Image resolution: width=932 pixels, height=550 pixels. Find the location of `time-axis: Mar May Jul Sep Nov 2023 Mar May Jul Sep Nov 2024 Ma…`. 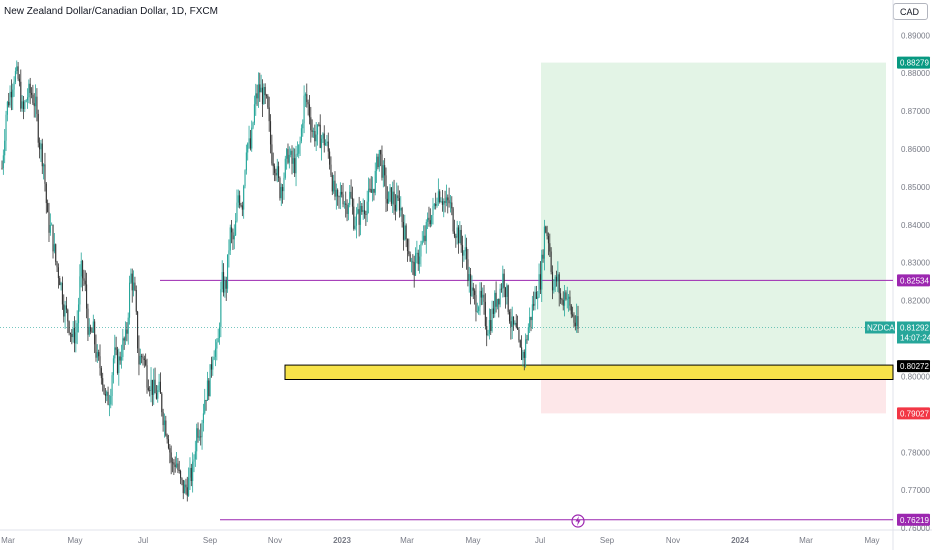

time-axis: Mar May Jul Sep Nov 2023 Mar May Jul Sep Nov 2024 Ma… is located at coordinates (440, 540).